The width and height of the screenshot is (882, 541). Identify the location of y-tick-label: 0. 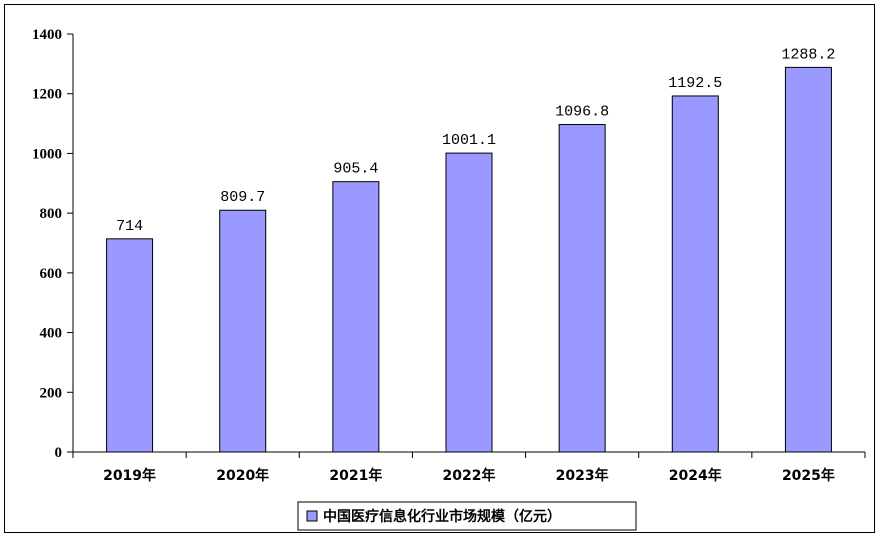
(59, 453).